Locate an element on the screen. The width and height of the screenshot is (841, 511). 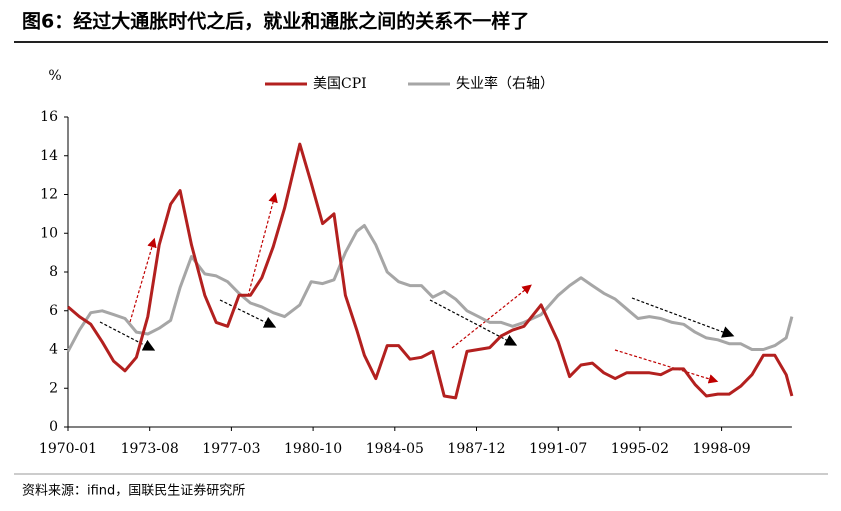
x-tick-label: 1980-10 is located at coordinates (313, 449).